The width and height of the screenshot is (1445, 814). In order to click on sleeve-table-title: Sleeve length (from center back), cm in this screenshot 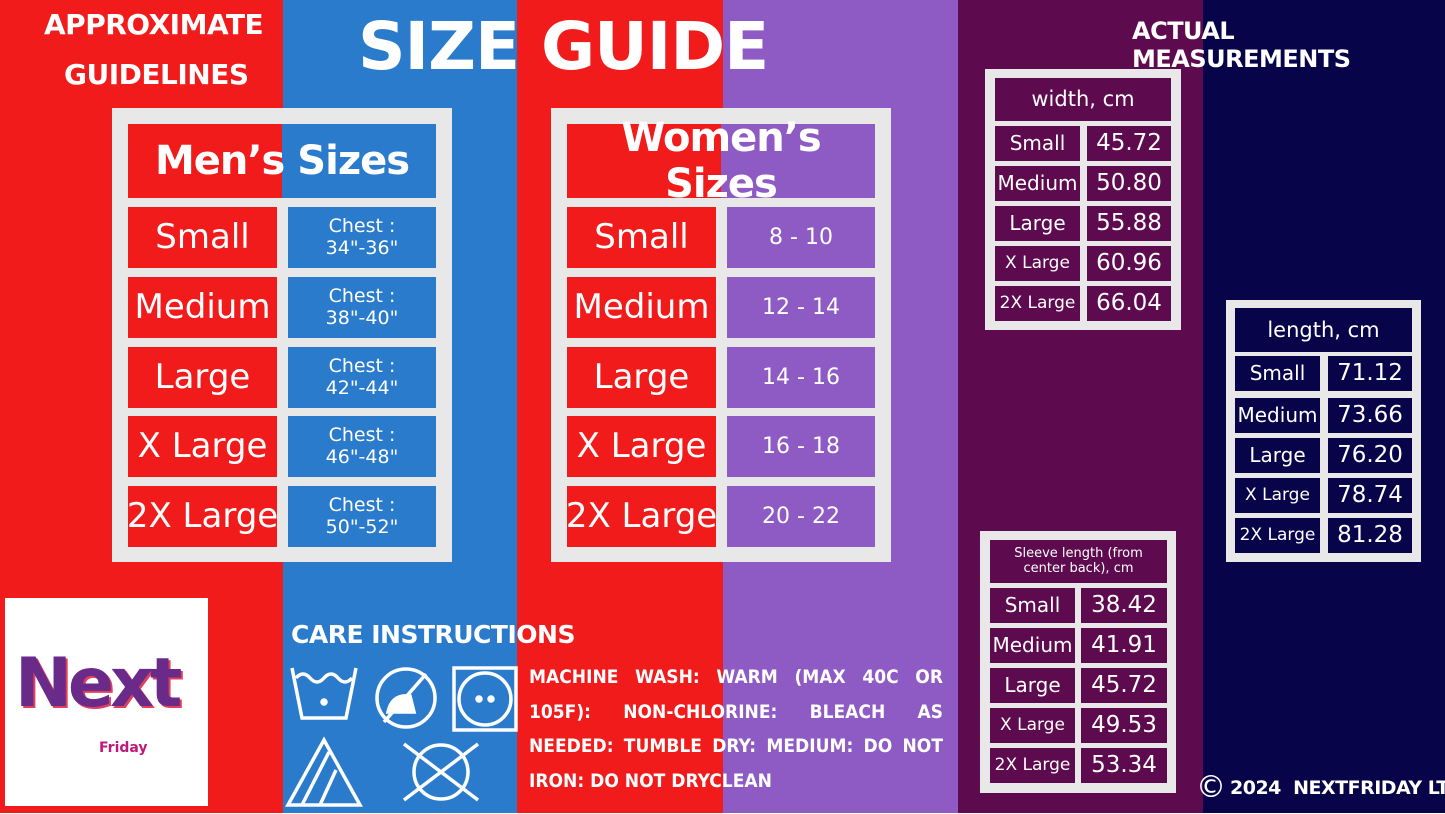, I will do `click(1078, 561)`.